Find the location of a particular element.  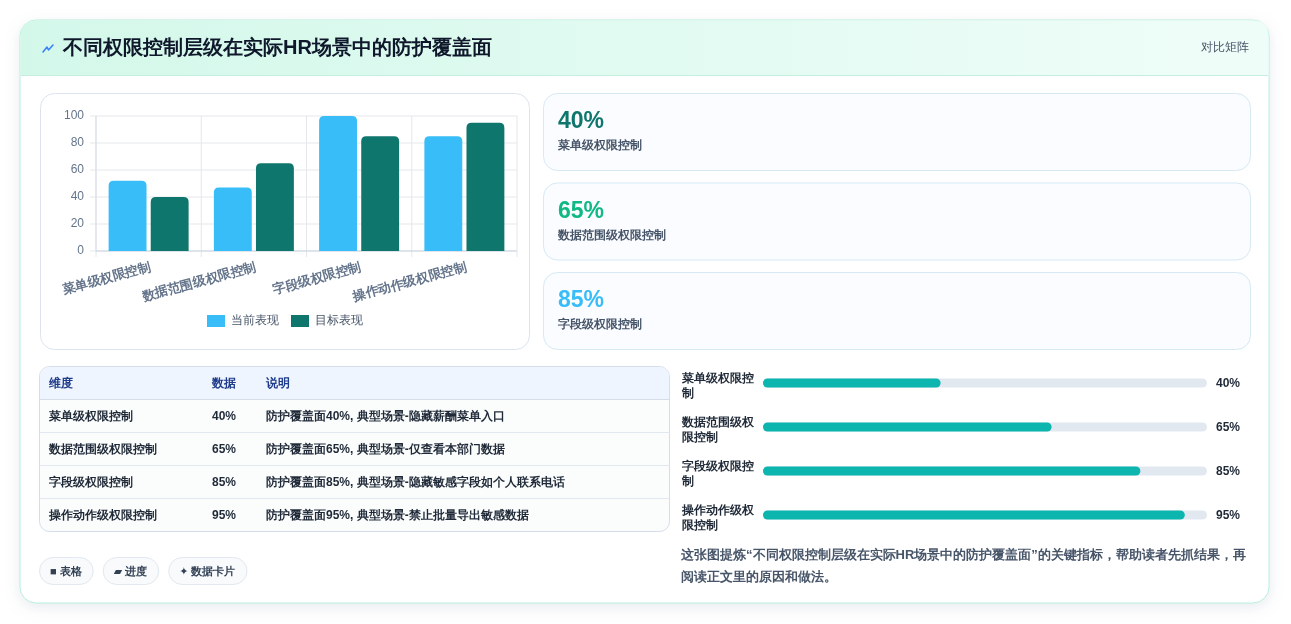

text: 对比矩阵 is located at coordinates (1225, 47).